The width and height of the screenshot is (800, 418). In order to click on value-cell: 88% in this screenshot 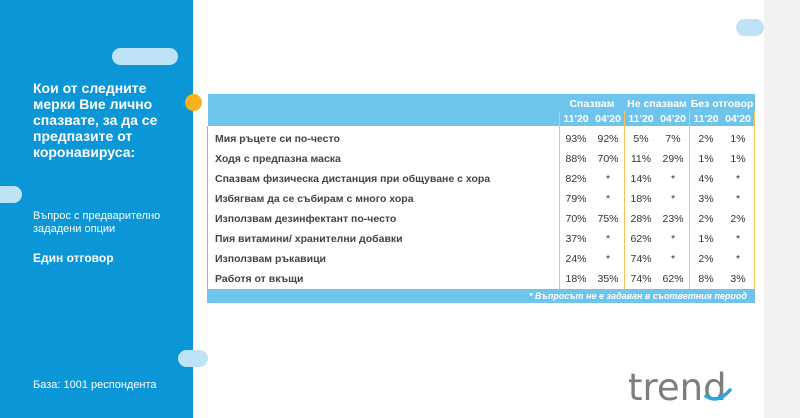, I will do `click(575, 159)`.